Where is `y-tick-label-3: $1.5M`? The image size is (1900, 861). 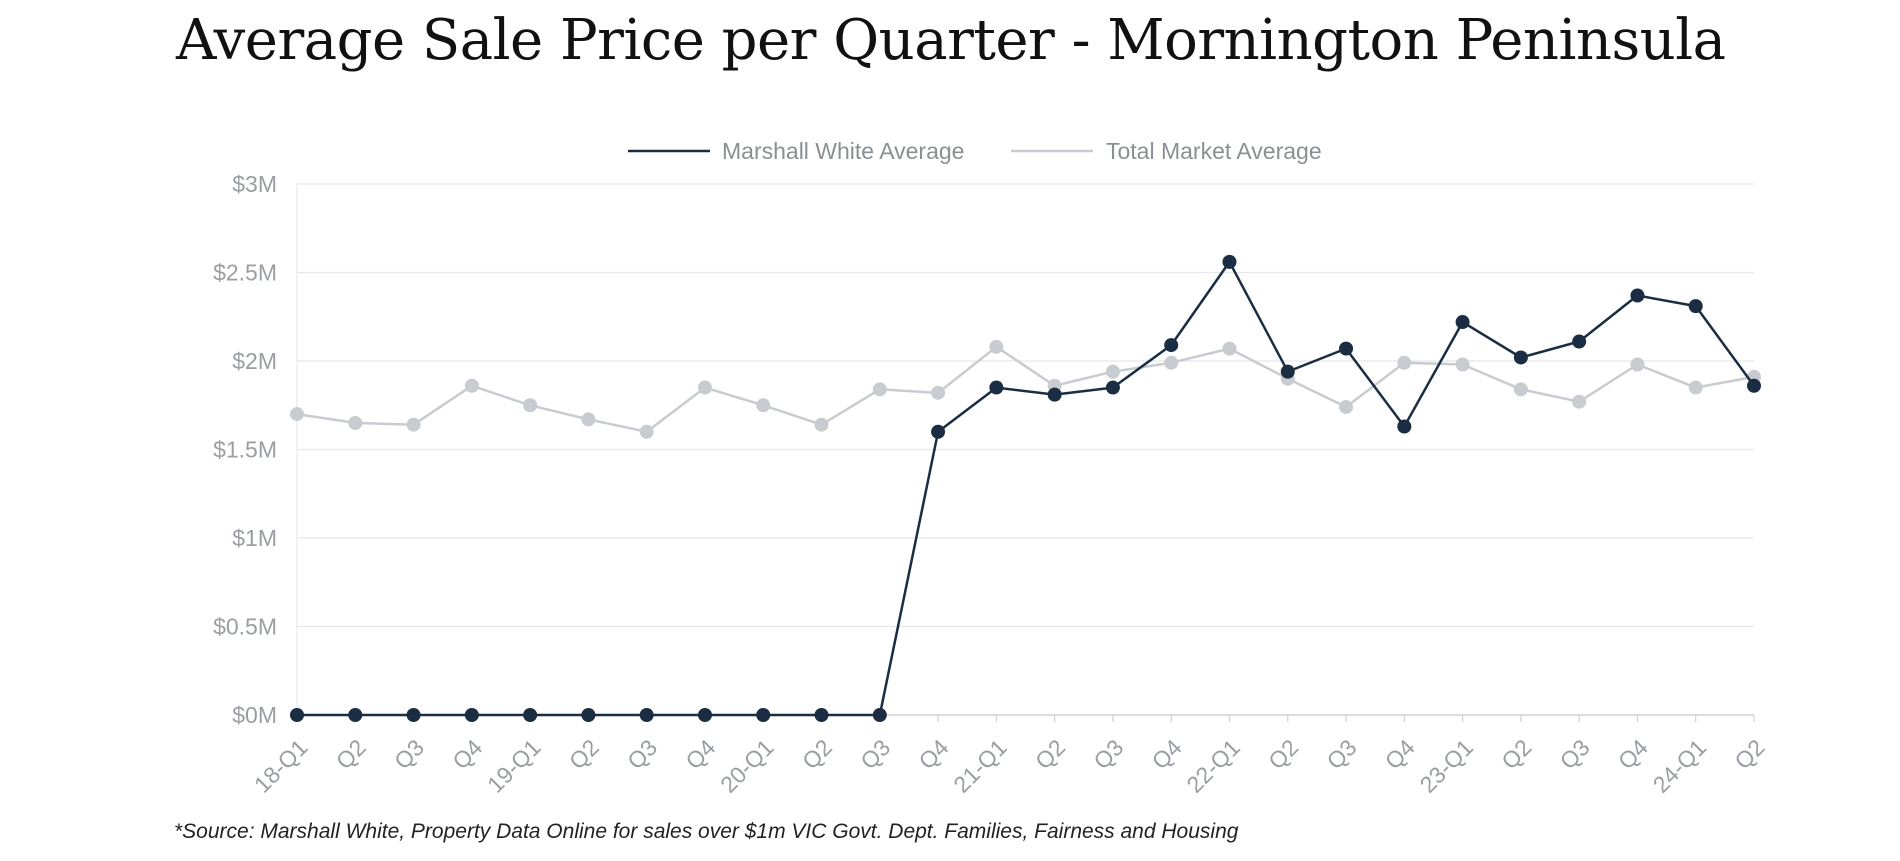 y-tick-label-3: $1.5M is located at coordinates (245, 450).